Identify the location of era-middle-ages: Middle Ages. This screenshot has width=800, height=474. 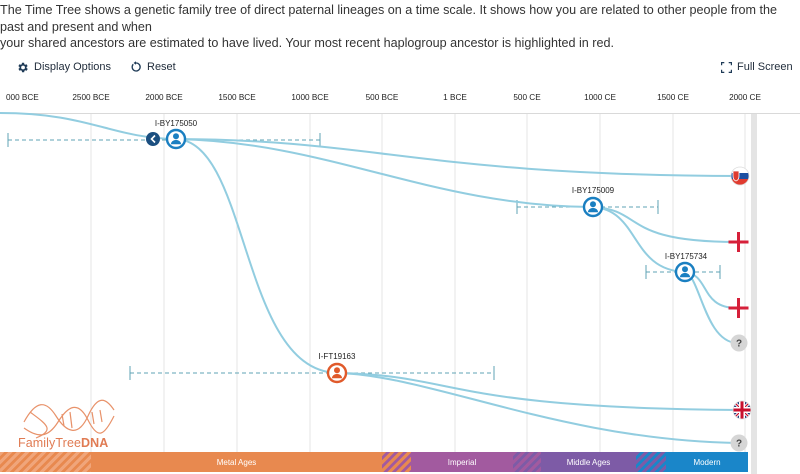
(588, 462).